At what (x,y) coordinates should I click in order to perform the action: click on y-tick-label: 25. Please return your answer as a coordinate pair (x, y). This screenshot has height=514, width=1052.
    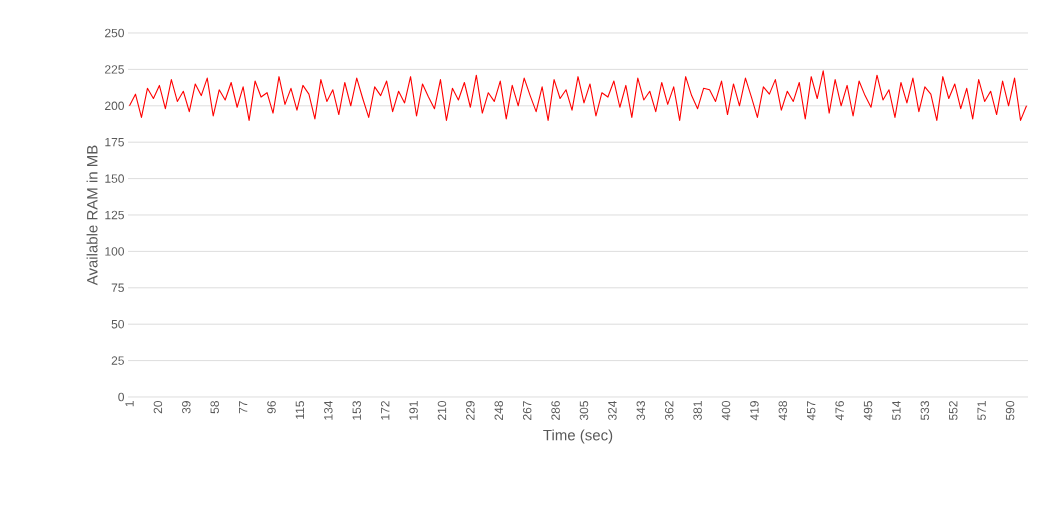
    Looking at the image, I should click on (117, 360).